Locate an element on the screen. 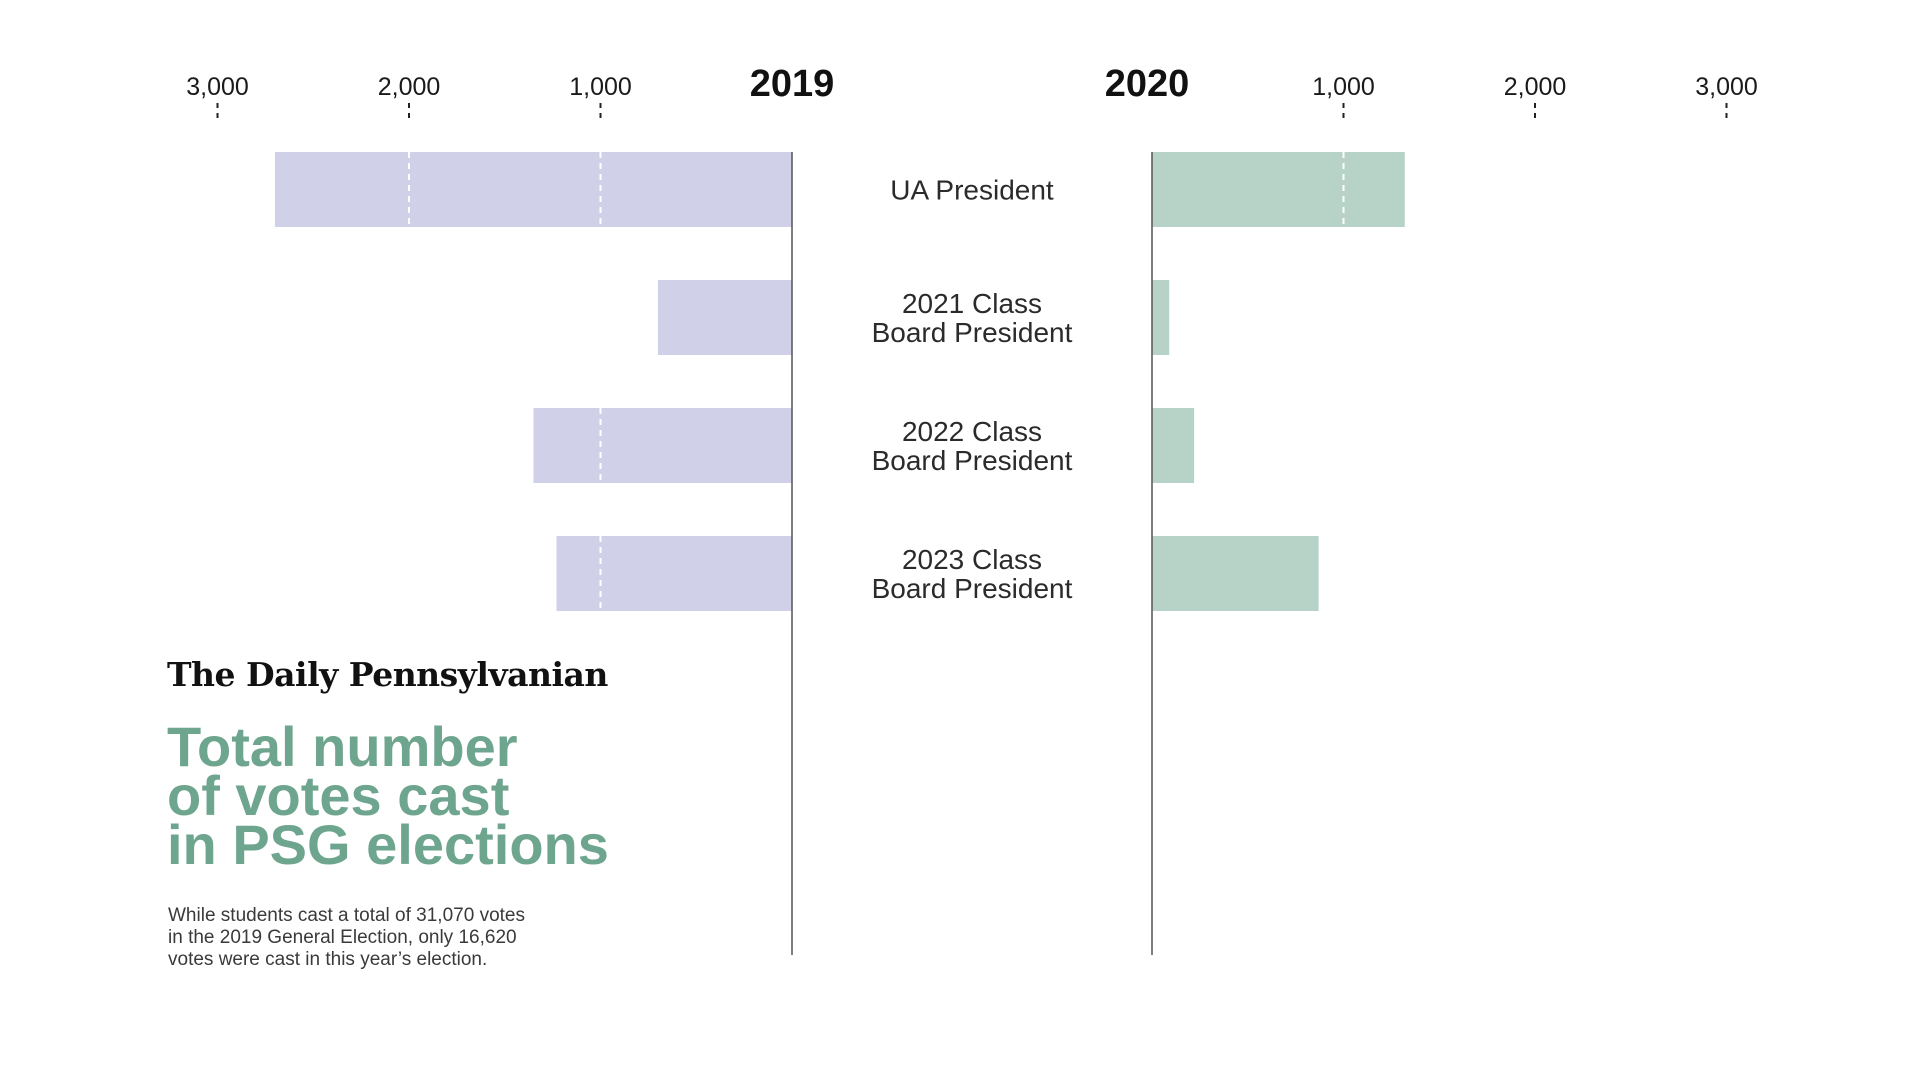 The width and height of the screenshot is (1920, 1075). title-line-2: of votes cast is located at coordinates (338, 795).